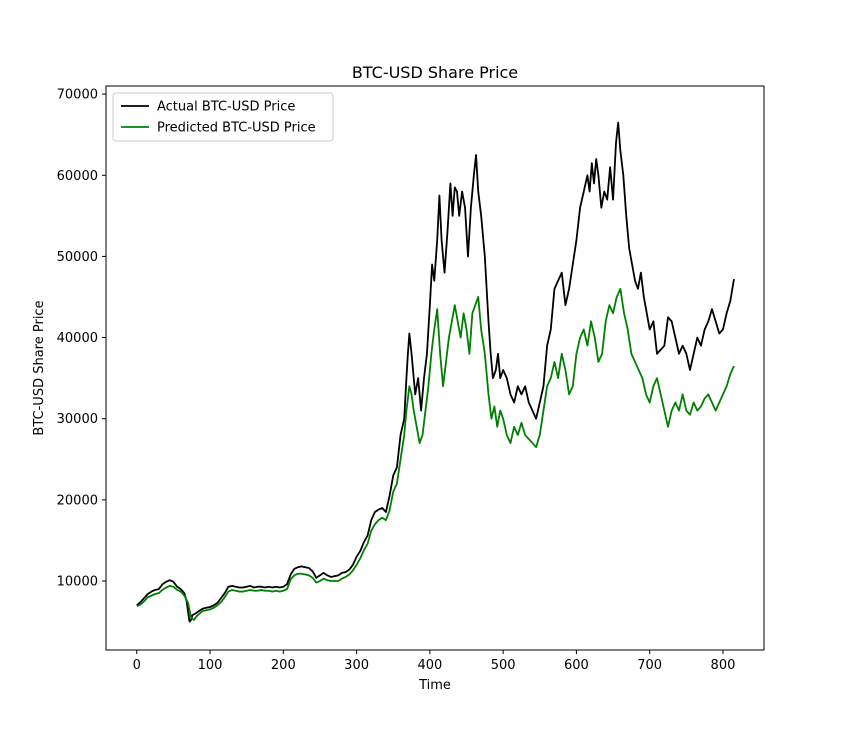  I want to click on y-tick-label: 50000, so click(77, 257).